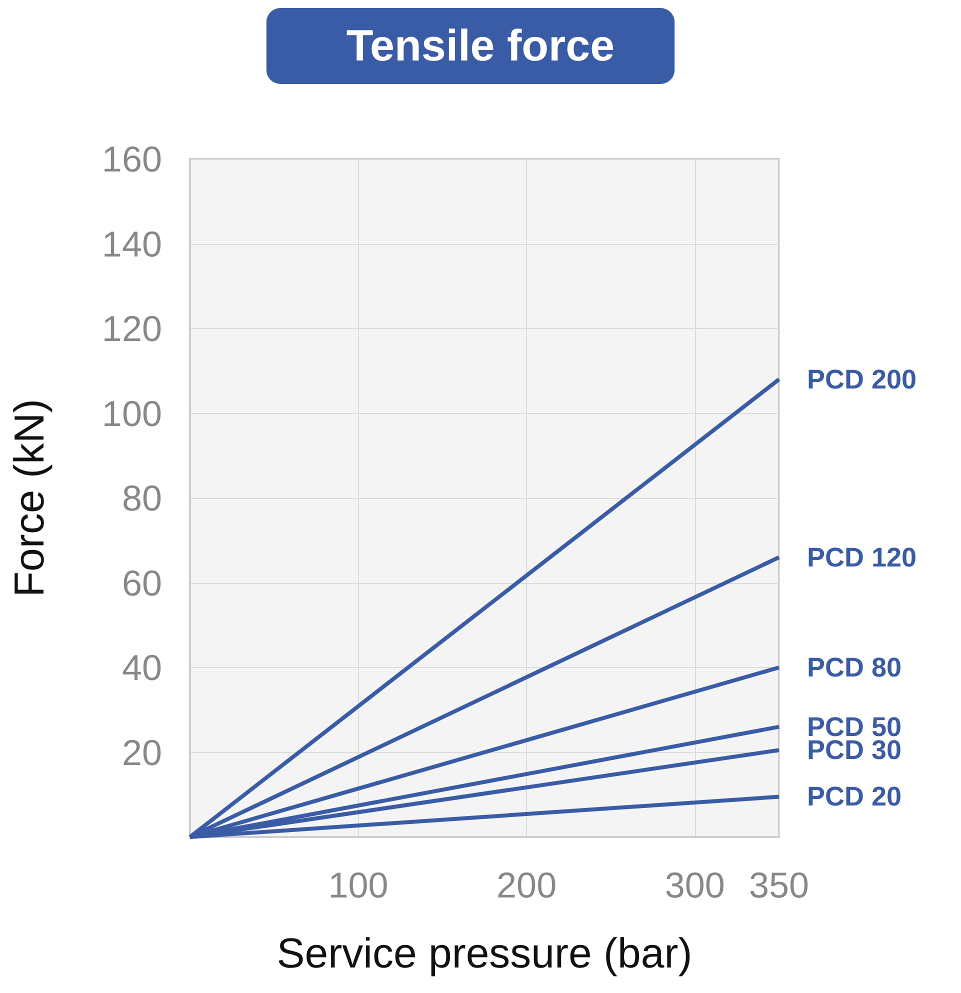 The width and height of the screenshot is (961, 993). Describe the element at coordinates (480, 46) in the screenshot. I see `chart-title: Tensile force` at that location.